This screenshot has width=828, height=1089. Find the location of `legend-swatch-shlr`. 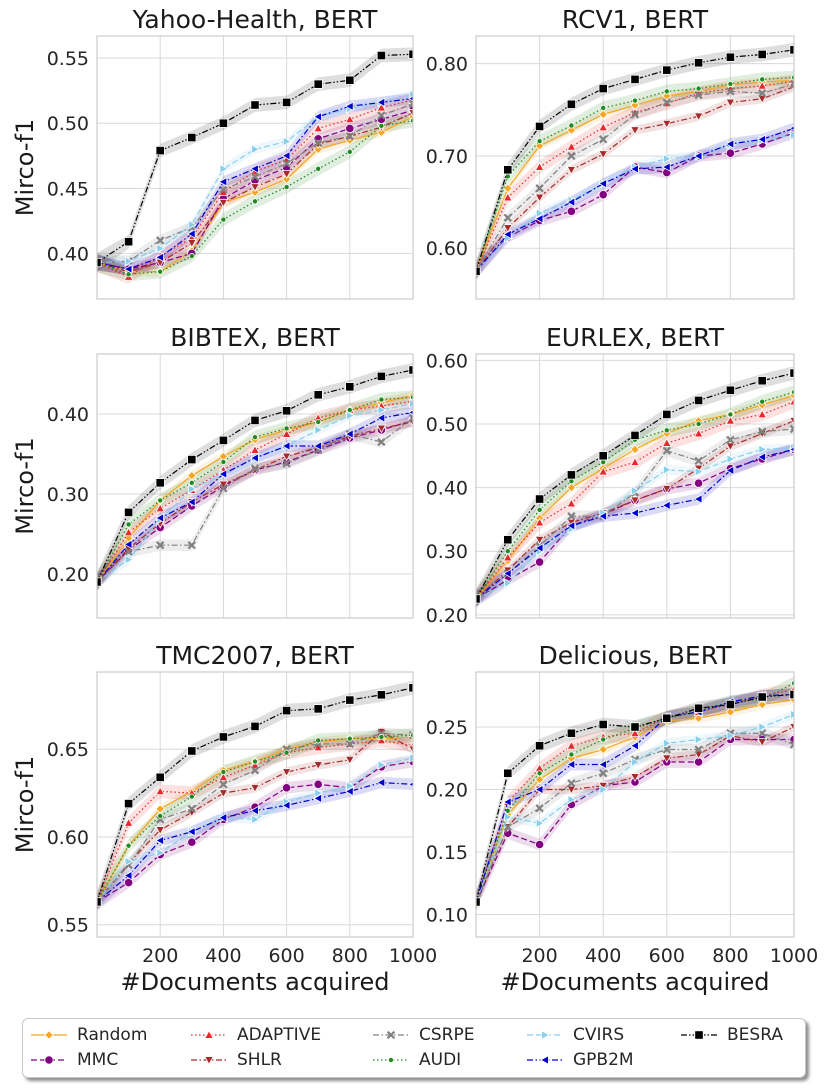

legend-swatch-shlr is located at coordinates (209, 1061).